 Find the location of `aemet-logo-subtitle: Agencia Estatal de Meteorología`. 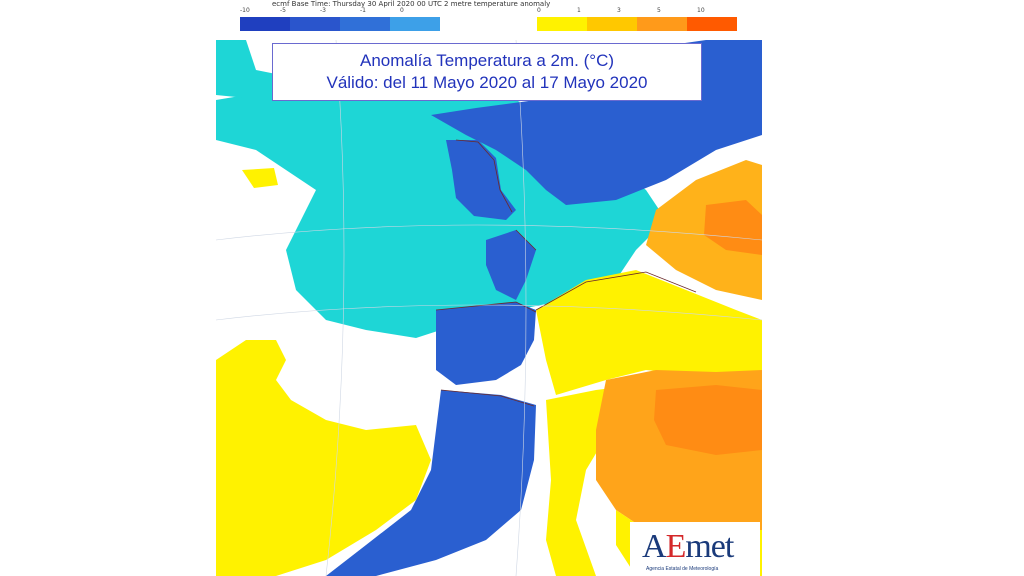

aemet-logo-subtitle: Agencia Estatal de Meteorología is located at coordinates (682, 569).